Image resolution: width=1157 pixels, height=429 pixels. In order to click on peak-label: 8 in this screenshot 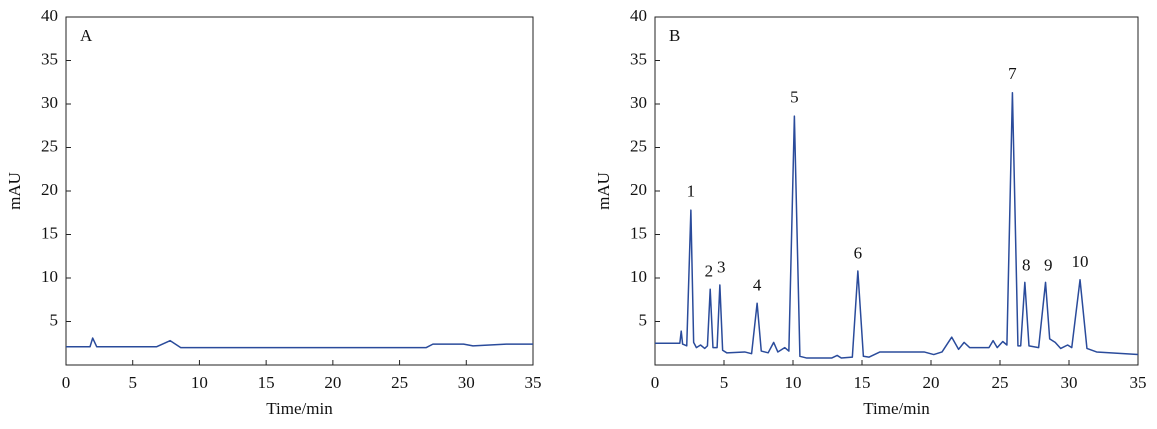, I will do `click(1026, 265)`.